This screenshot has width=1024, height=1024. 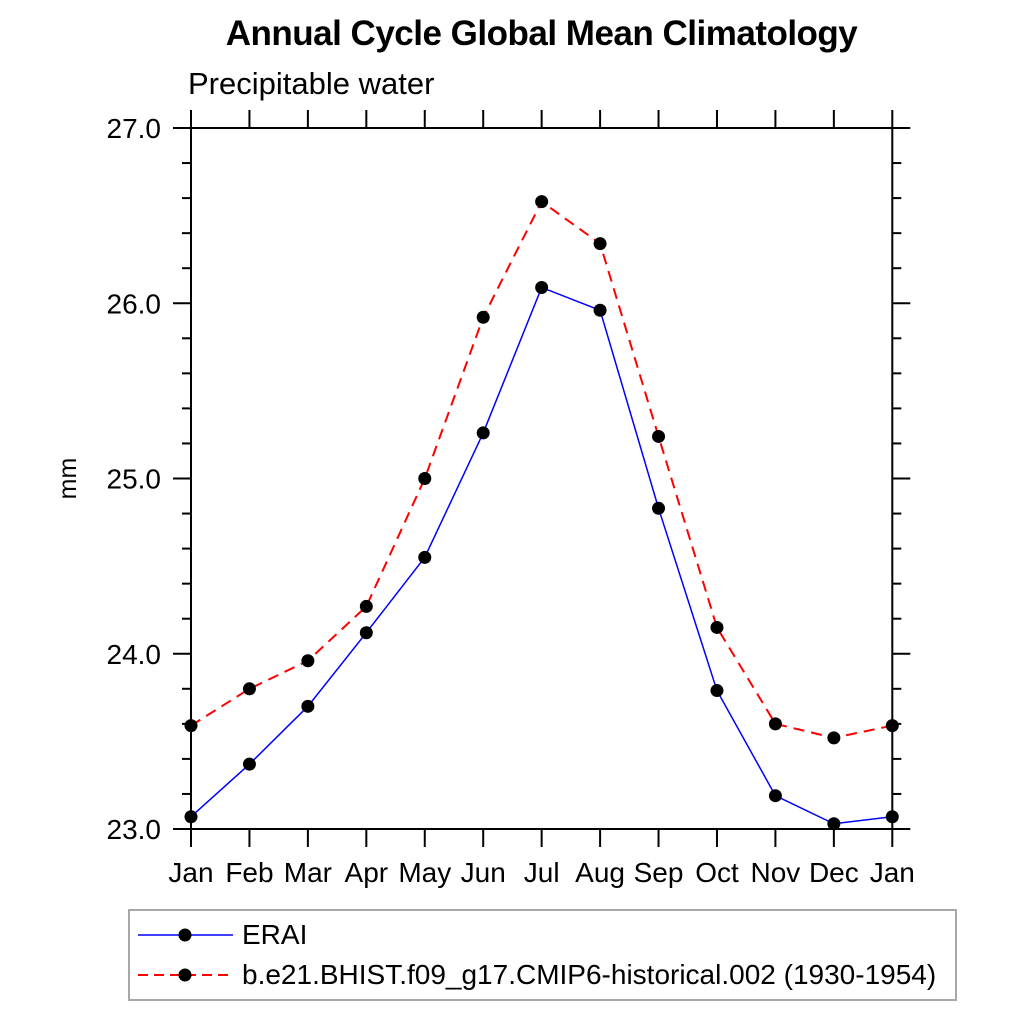 I want to click on x-axis-tick-labels: Jan Feb Mar Apr May Jun Jul Aug Sep Oct Nov Dec Jan, so click(x=541, y=872).